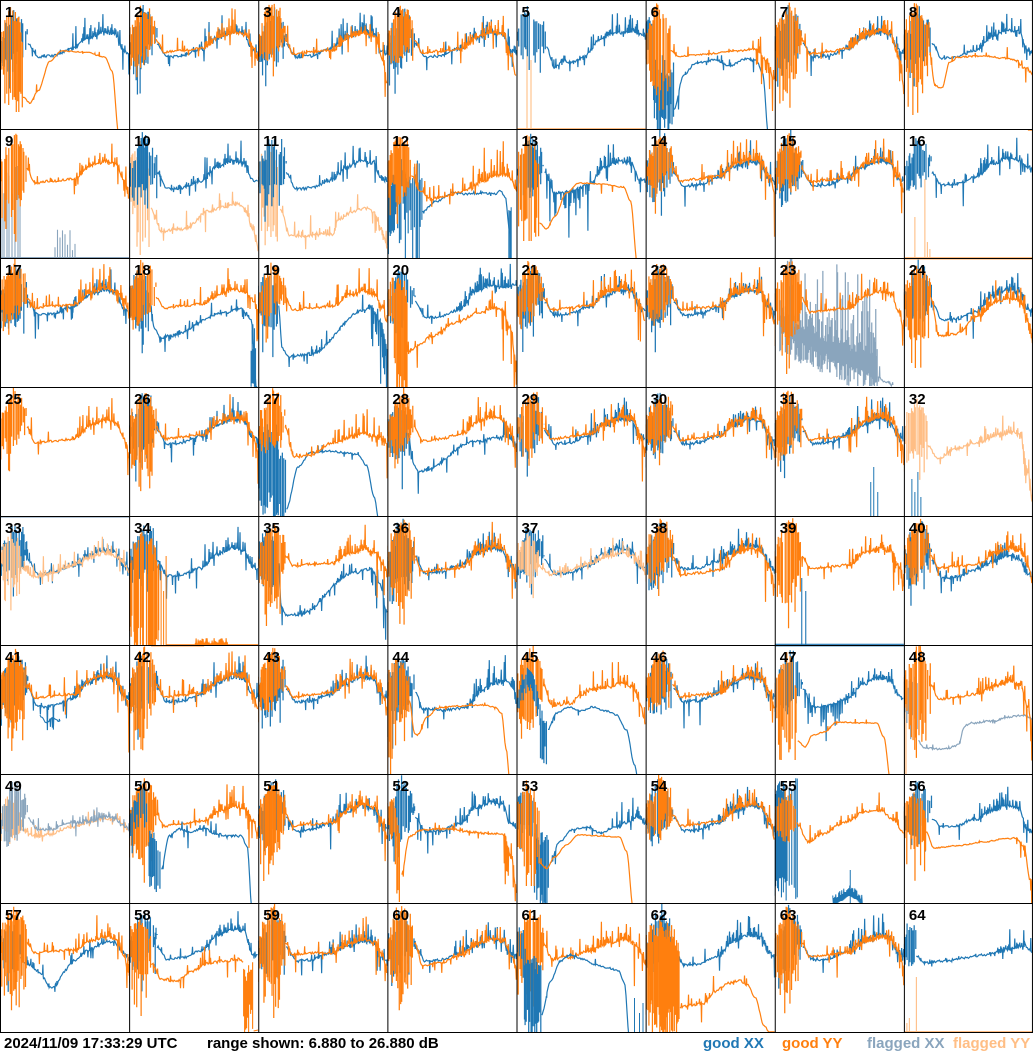  What do you see at coordinates (917, 399) in the screenshot?
I see `svg-text: 32` at bounding box center [917, 399].